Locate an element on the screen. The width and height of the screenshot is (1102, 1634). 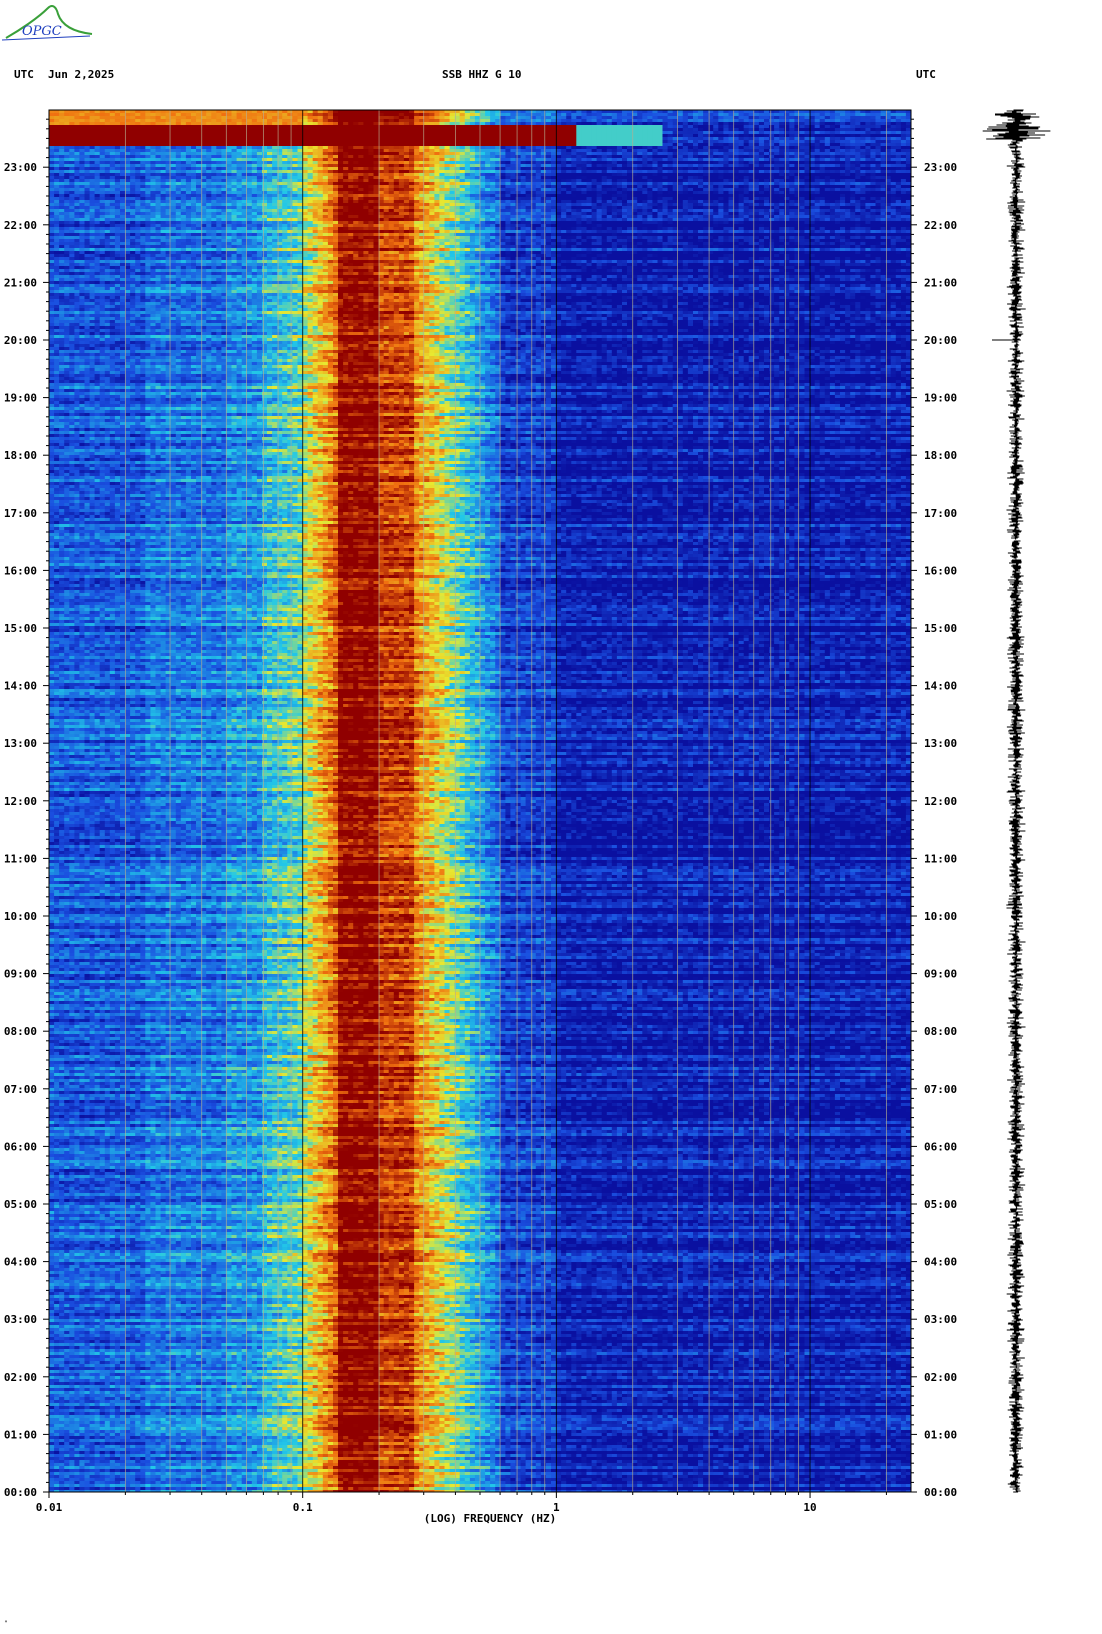
y-tick-label-right: 21:00 is located at coordinates (940, 282).